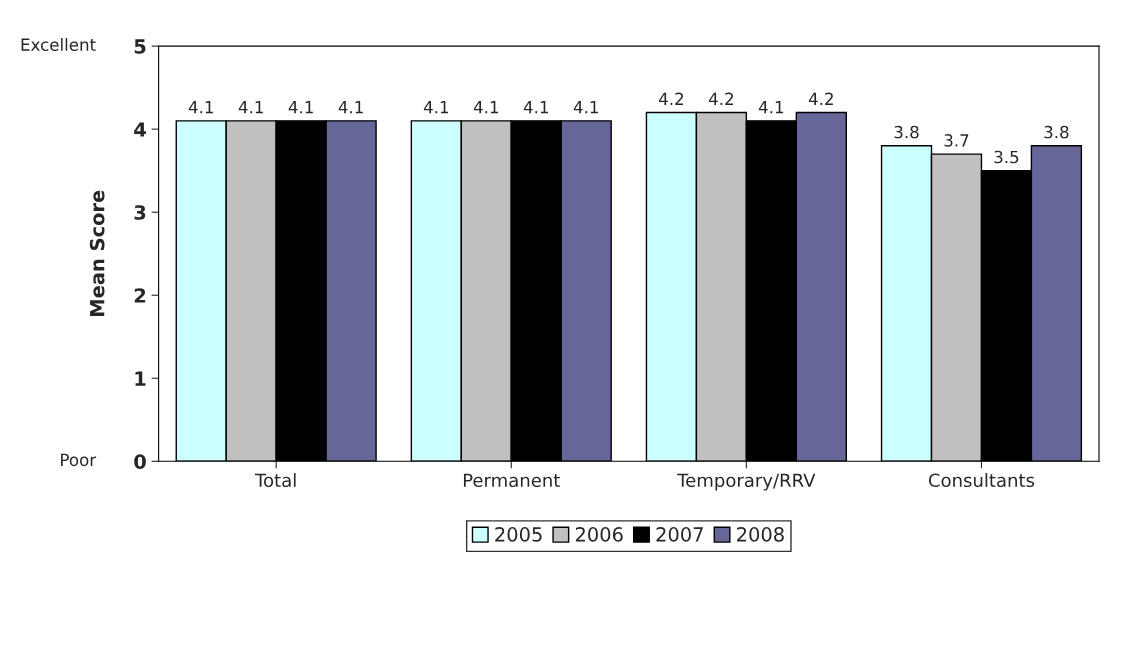 This screenshot has height=659, width=1133. I want to click on data-label: 3.7, so click(956, 140).